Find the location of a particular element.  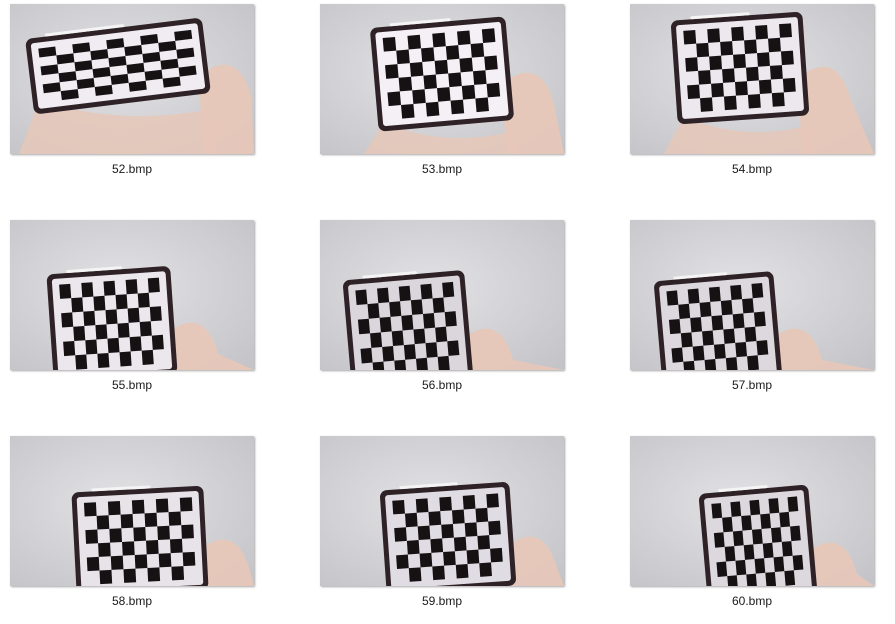

file-item: 54.bmp is located at coordinates (753, 98).